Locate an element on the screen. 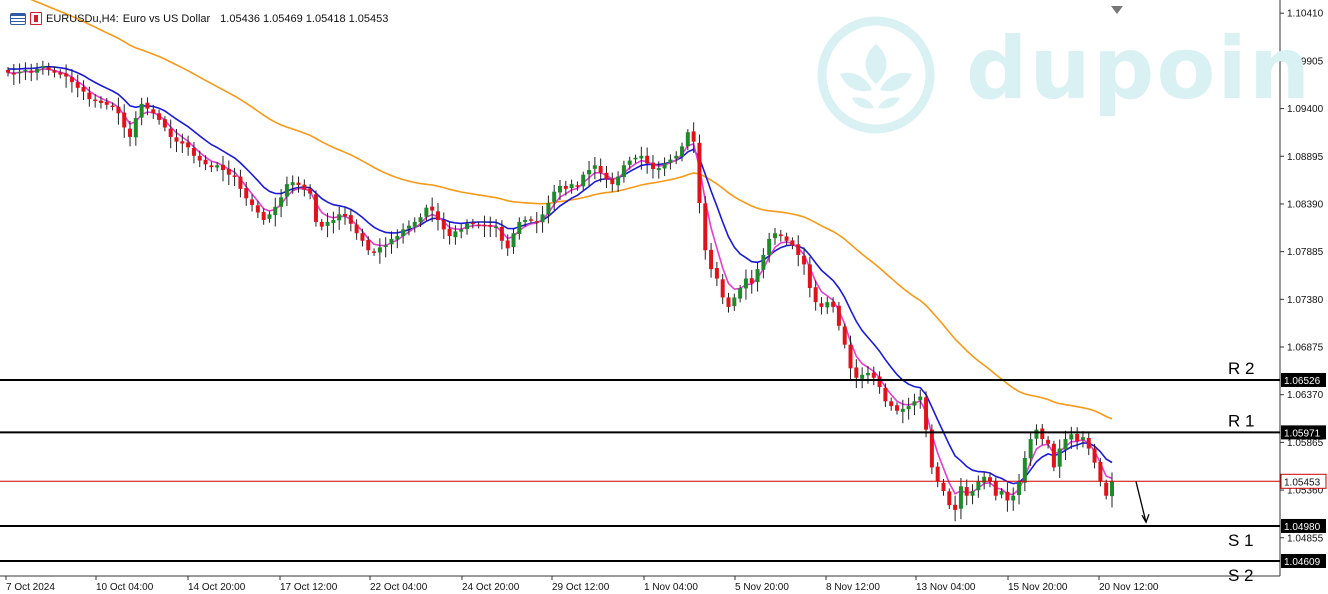 This screenshot has width=1328, height=594. time-tick-label: 29 Oct 12:00 is located at coordinates (581, 587).